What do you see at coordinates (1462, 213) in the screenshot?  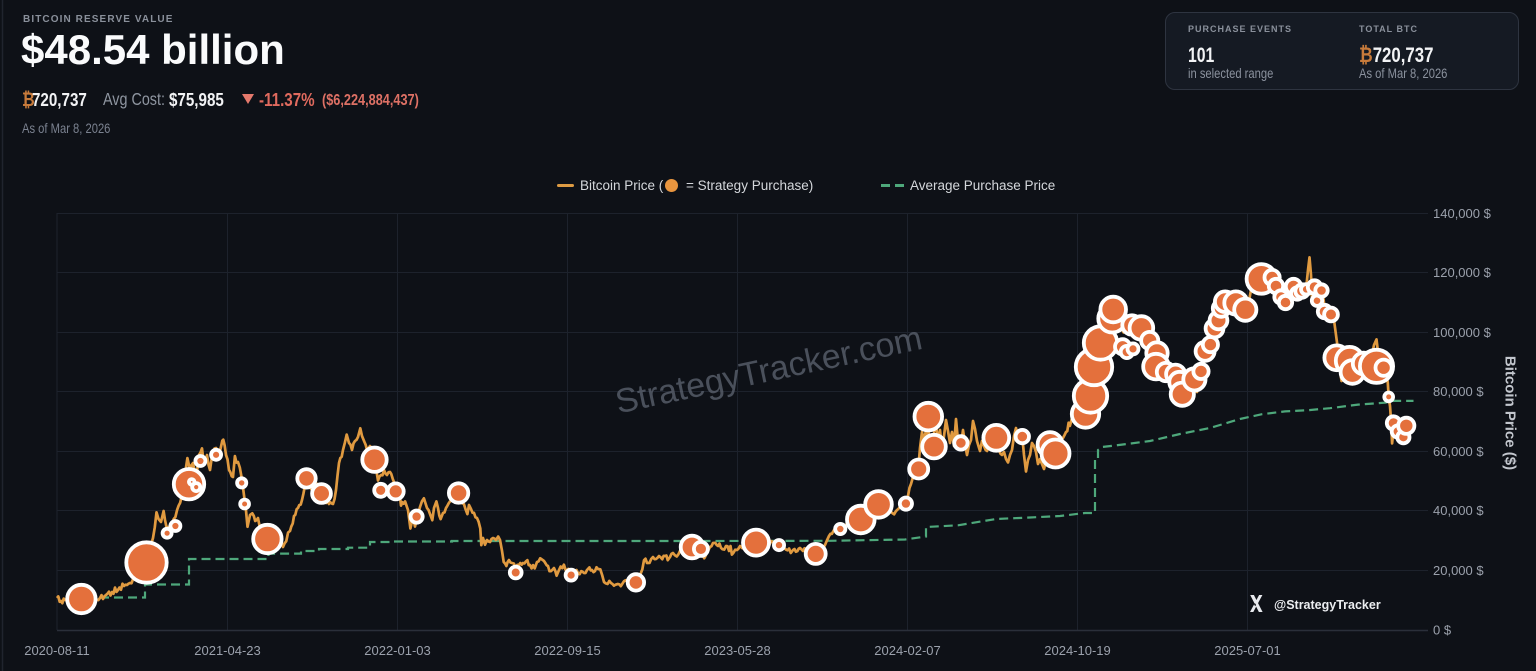 I see `svg-text: 140,000 $` at bounding box center [1462, 213].